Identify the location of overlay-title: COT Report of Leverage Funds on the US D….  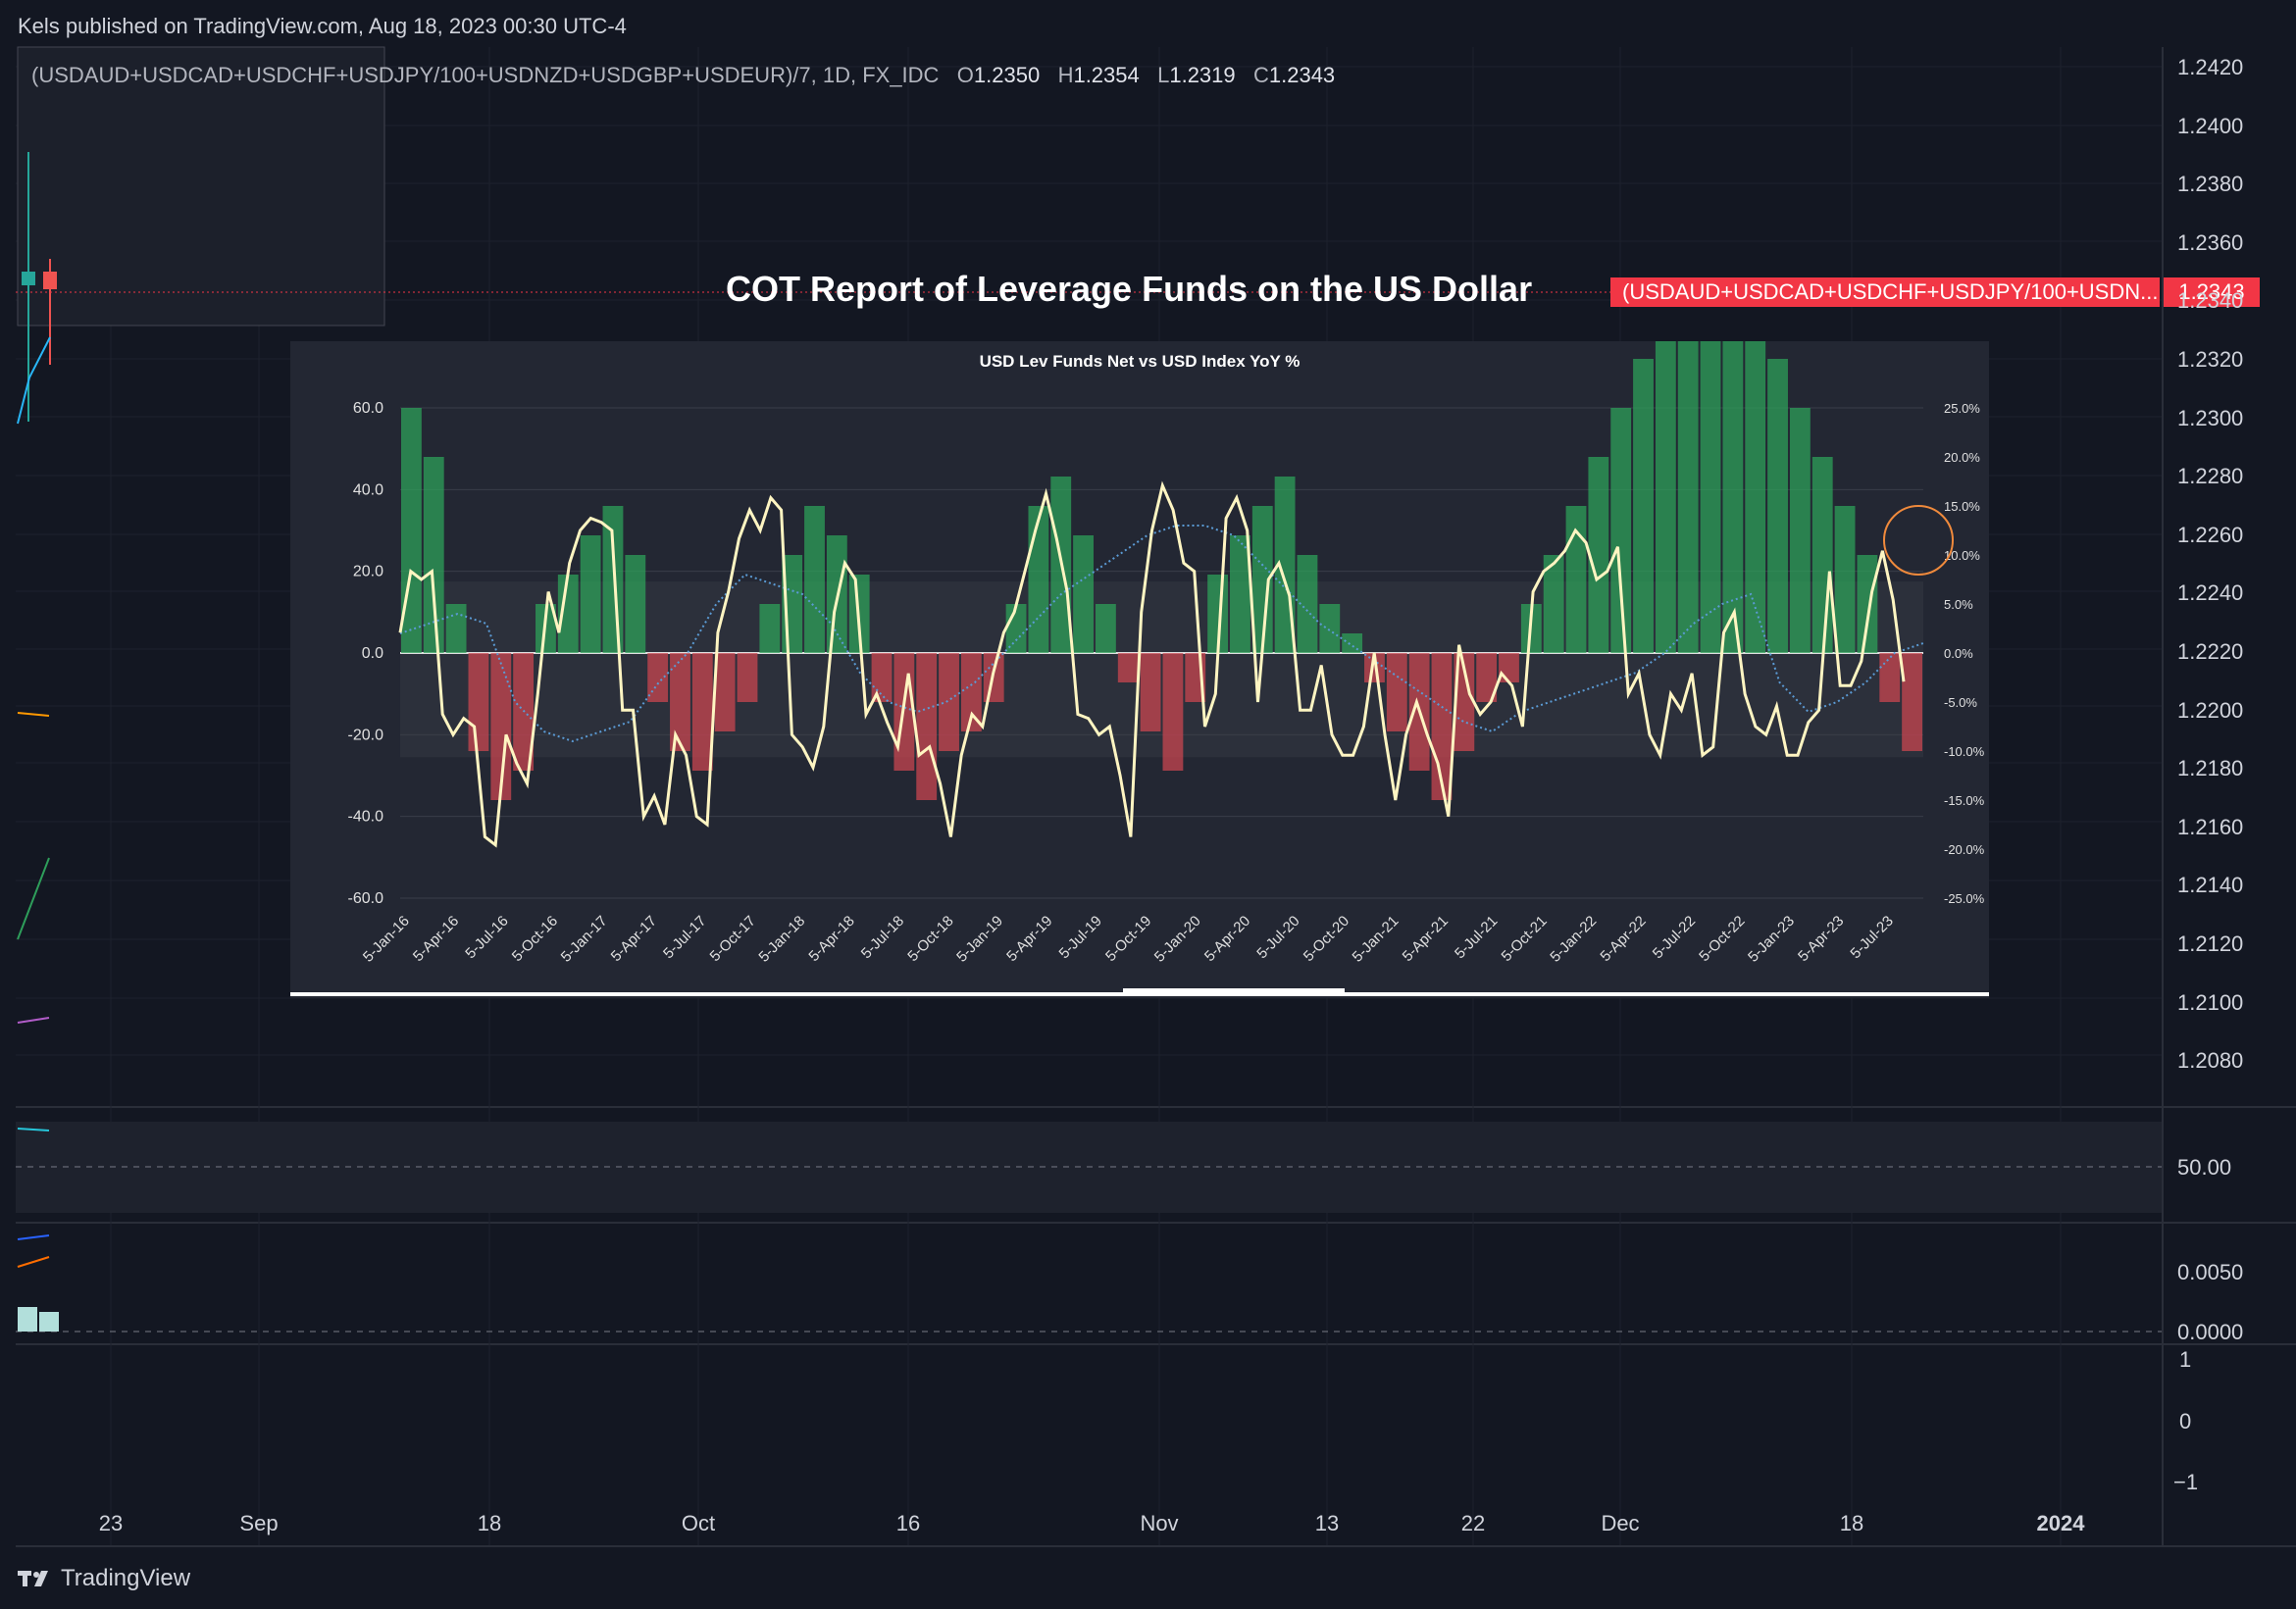
(1129, 289).